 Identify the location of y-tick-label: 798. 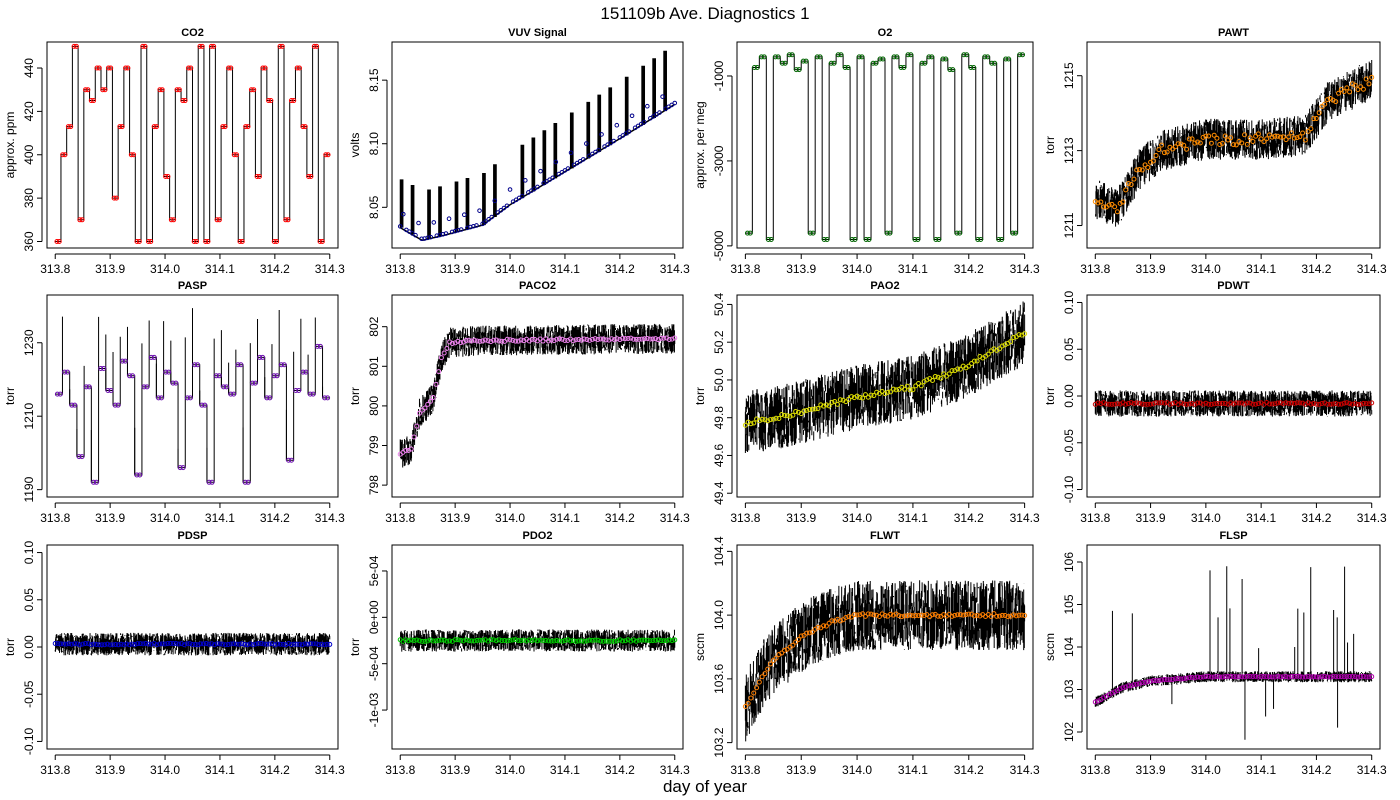
(374, 485).